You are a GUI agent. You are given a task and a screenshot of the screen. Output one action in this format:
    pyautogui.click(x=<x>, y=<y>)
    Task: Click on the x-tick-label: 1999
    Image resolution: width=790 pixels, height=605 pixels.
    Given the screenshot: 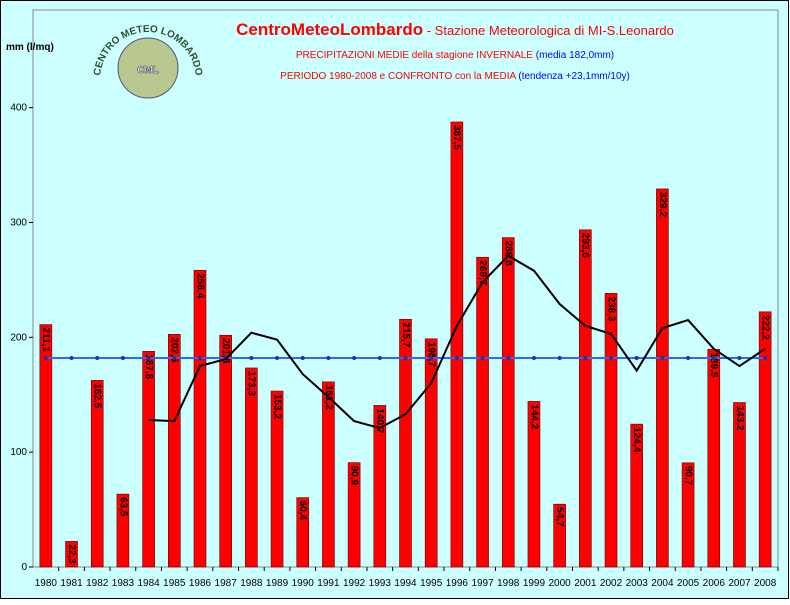 What is the action you would take?
    pyautogui.click(x=534, y=583)
    